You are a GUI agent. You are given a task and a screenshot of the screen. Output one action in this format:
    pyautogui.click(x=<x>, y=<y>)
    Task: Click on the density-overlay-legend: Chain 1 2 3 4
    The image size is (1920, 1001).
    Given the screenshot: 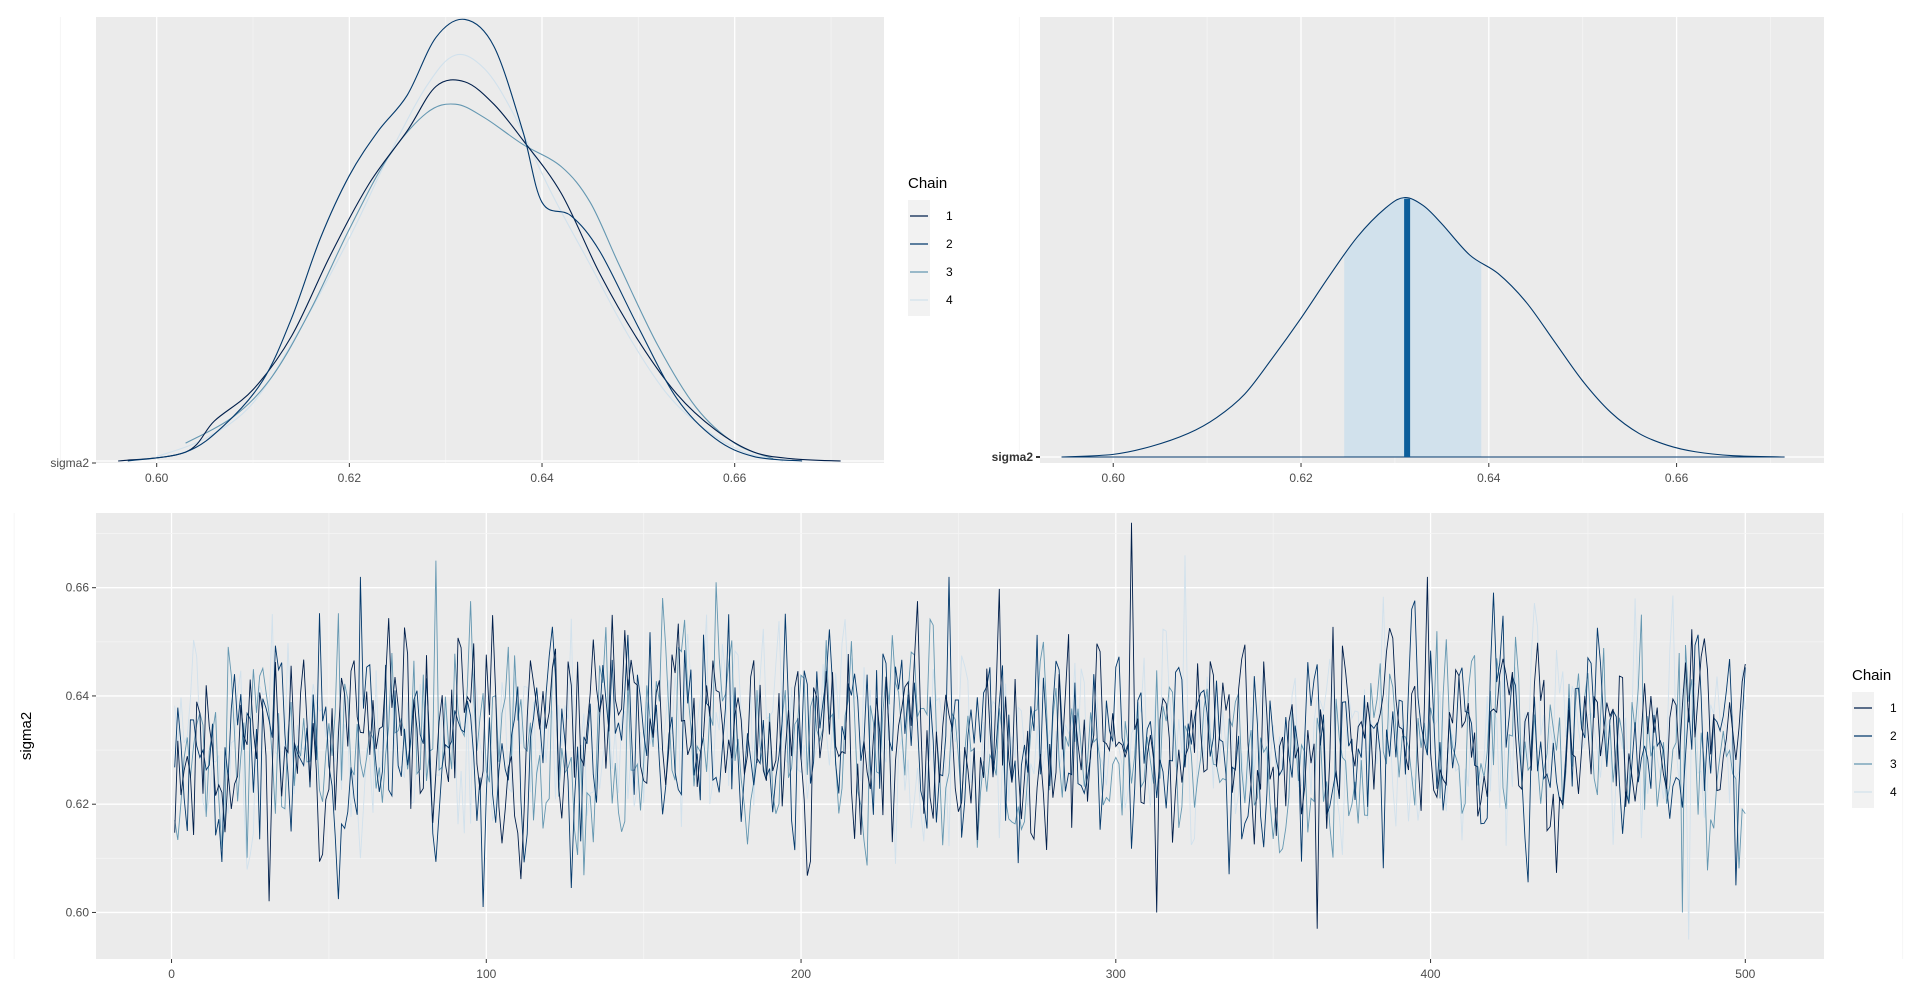 What is the action you would take?
    pyautogui.click(x=930, y=245)
    